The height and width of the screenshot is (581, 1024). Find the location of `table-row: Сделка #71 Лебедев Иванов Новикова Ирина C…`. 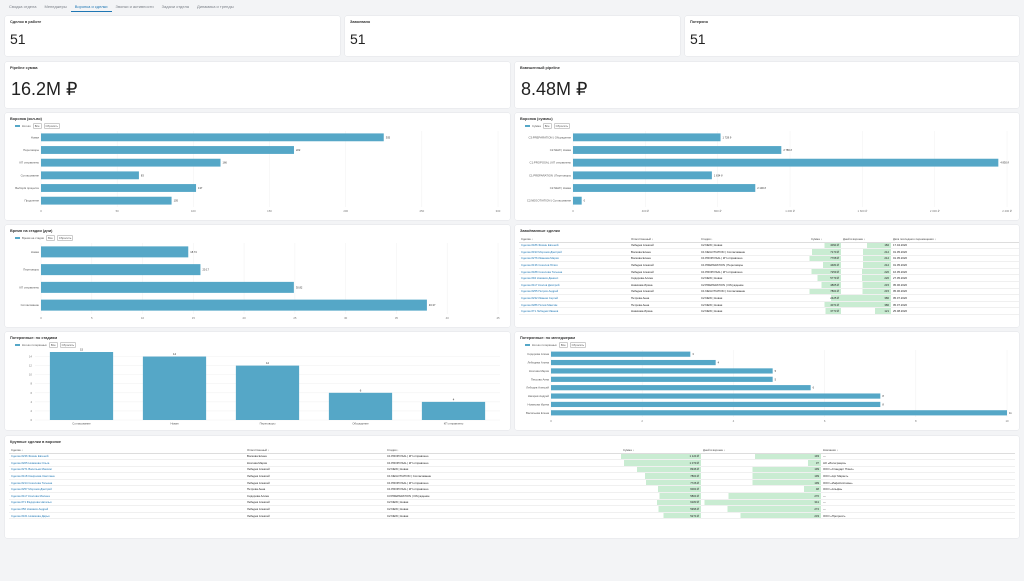

table-row: Сделка #71 Лебедев Иванов Новикова Ирина C… is located at coordinates (769, 311).